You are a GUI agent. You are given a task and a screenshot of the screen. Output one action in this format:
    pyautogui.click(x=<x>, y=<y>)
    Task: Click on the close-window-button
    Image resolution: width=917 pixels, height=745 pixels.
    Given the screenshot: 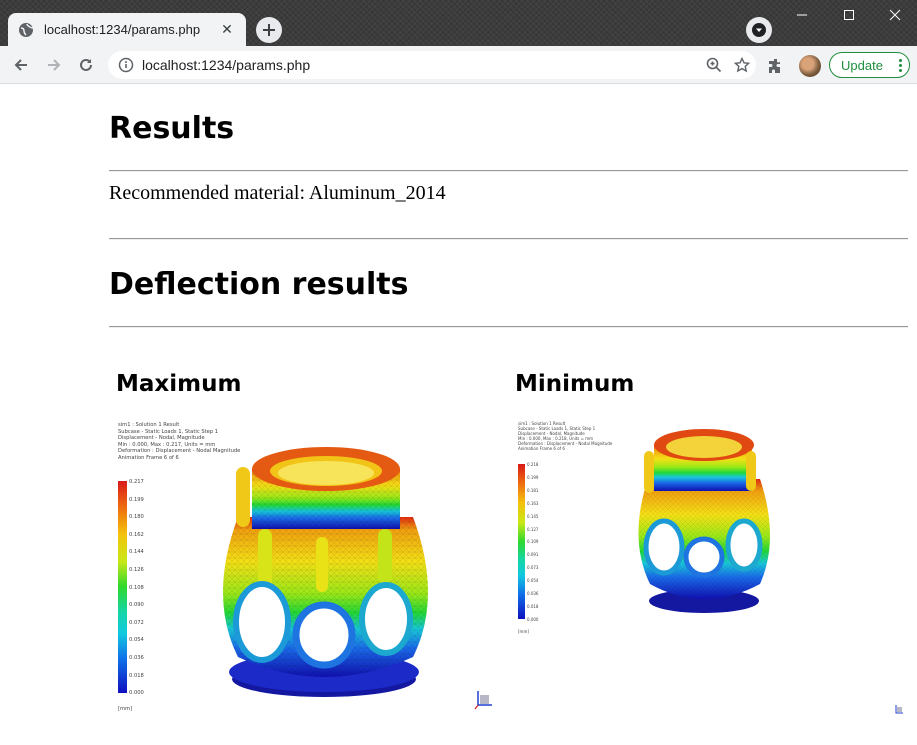 What is the action you would take?
    pyautogui.click(x=894, y=15)
    